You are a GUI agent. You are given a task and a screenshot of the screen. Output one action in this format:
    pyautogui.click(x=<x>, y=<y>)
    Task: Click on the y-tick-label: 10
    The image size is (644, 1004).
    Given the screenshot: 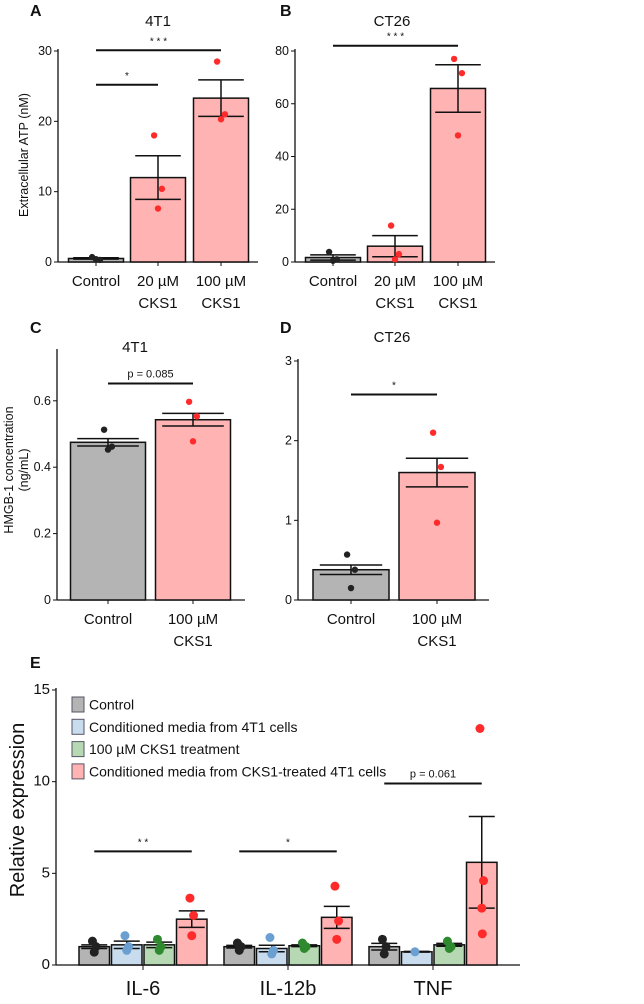 What is the action you would take?
    pyautogui.click(x=41, y=781)
    